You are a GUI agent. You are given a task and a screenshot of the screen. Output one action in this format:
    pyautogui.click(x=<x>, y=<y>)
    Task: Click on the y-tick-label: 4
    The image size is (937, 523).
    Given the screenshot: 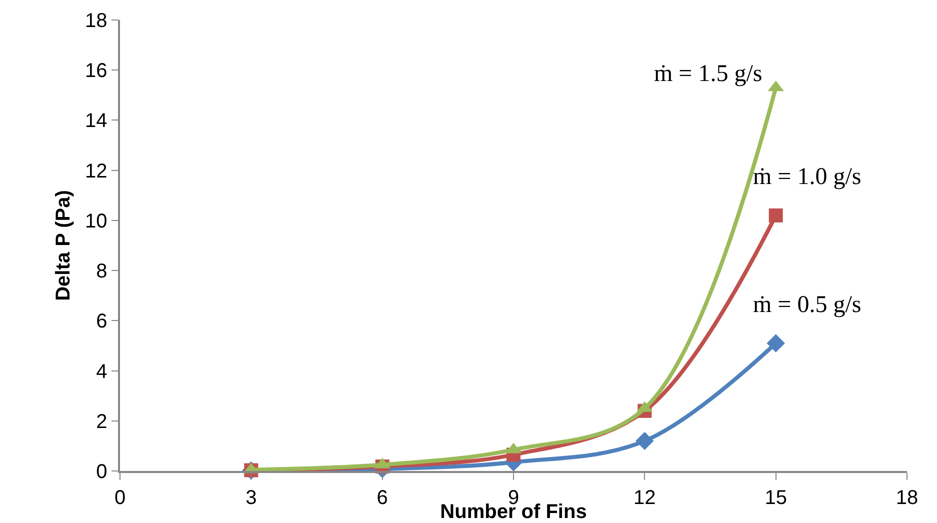 What is the action you would take?
    pyautogui.click(x=102, y=371)
    